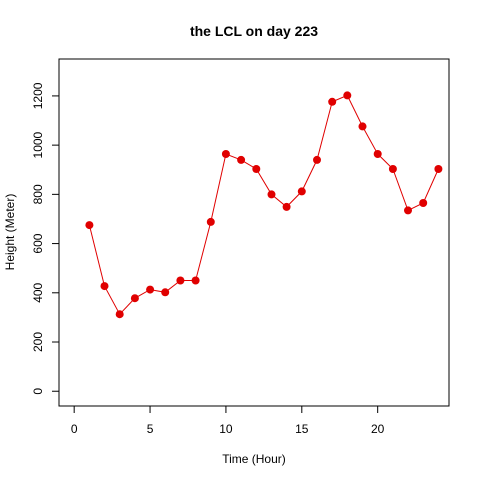  Describe the element at coordinates (38, 144) in the screenshot. I see `y-tick-label: 1000` at that location.